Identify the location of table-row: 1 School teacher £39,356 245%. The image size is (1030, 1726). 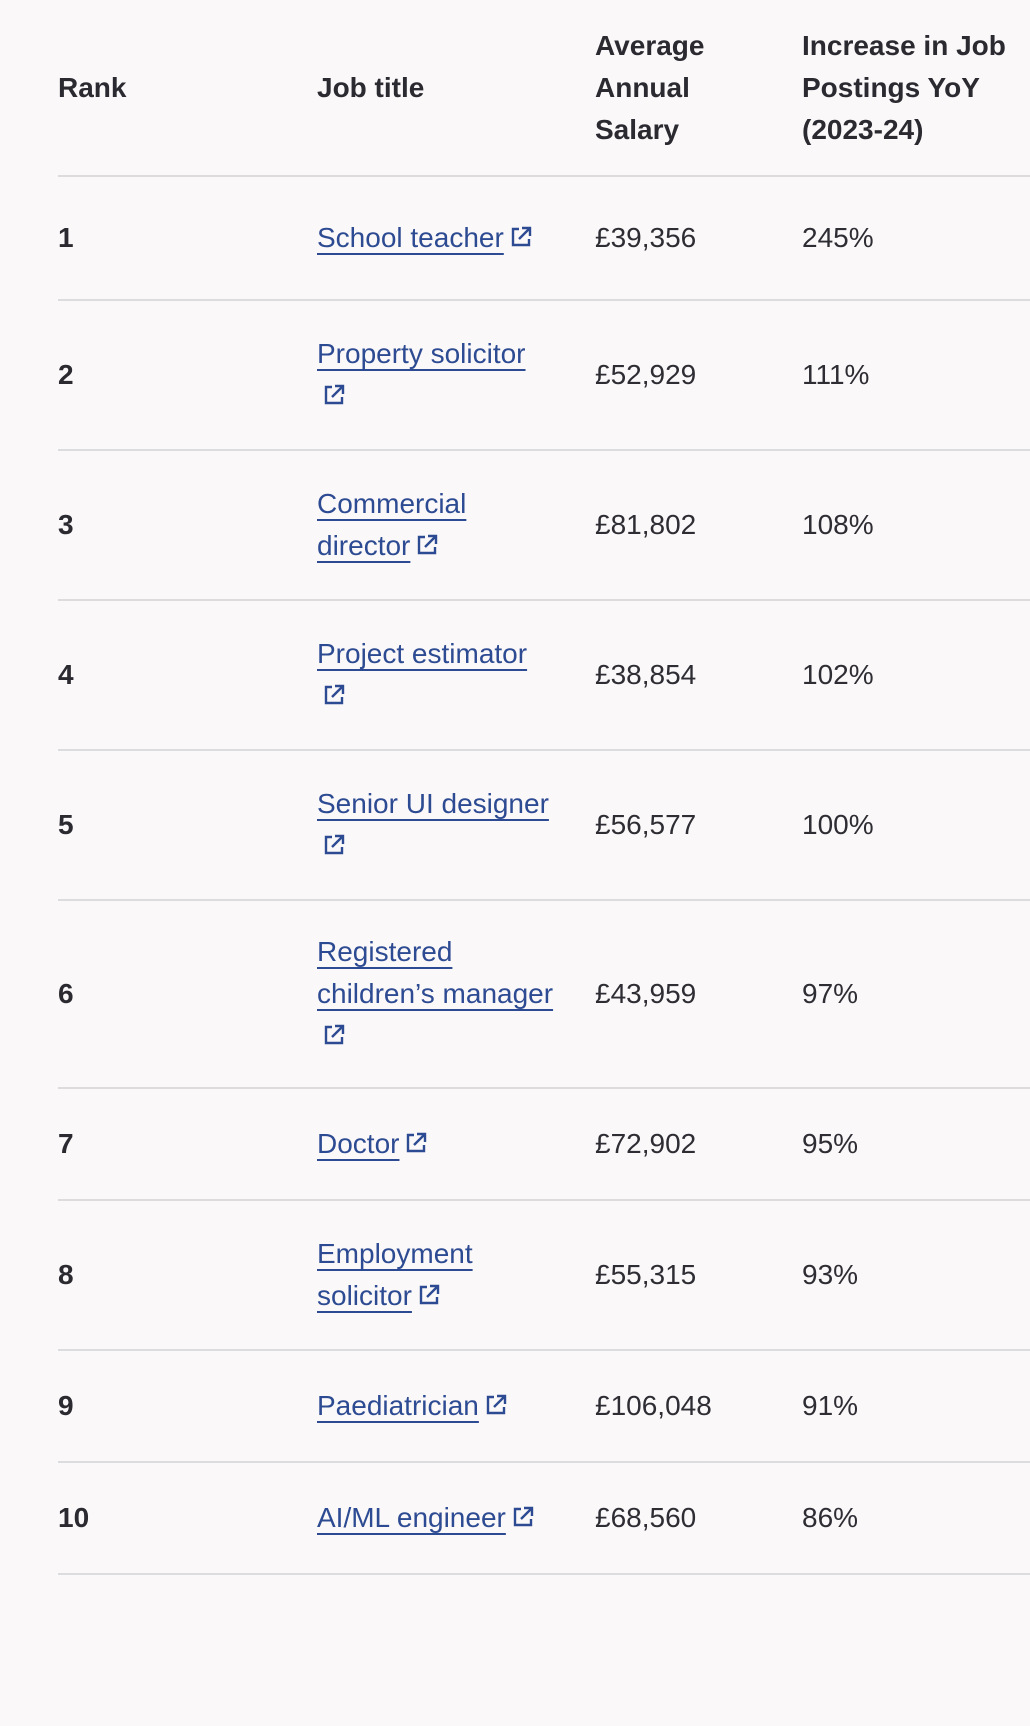
(544, 238).